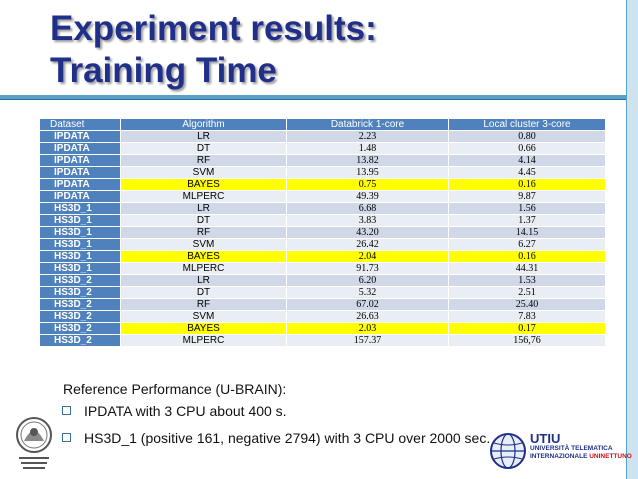 The width and height of the screenshot is (638, 479). Describe the element at coordinates (322, 280) in the screenshot. I see `table-row: HS3D_2 LR 6.20 1.53` at that location.